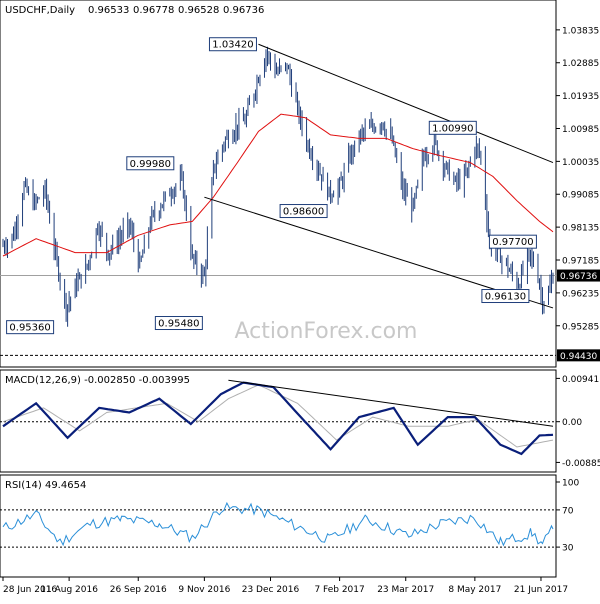  I want to click on price-axis-label: 0.95285, so click(580, 327).